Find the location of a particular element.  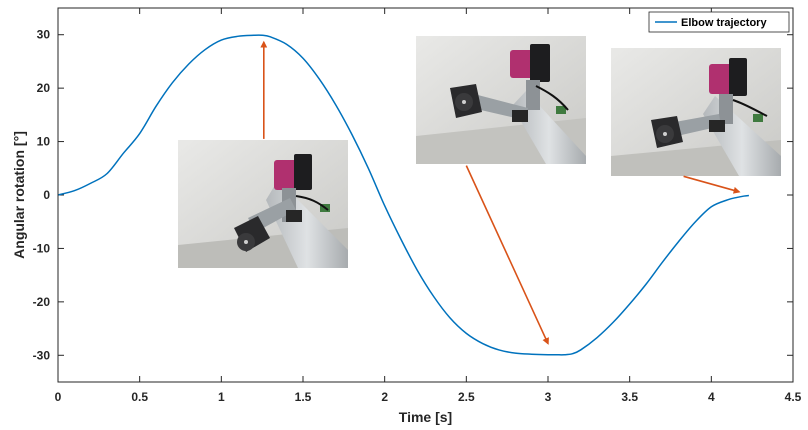

x-tick-label: 4 is located at coordinates (711, 397).